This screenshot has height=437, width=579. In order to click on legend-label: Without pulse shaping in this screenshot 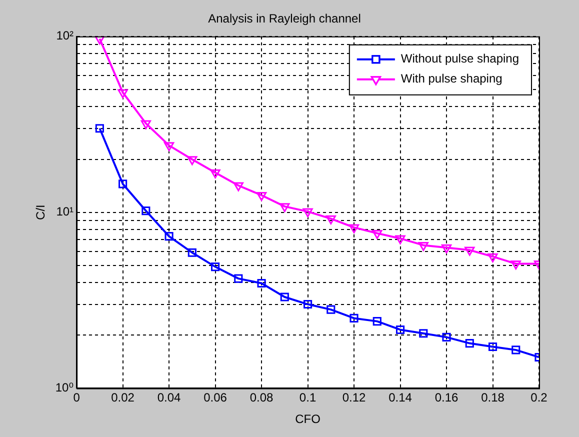, I will do `click(460, 59)`.